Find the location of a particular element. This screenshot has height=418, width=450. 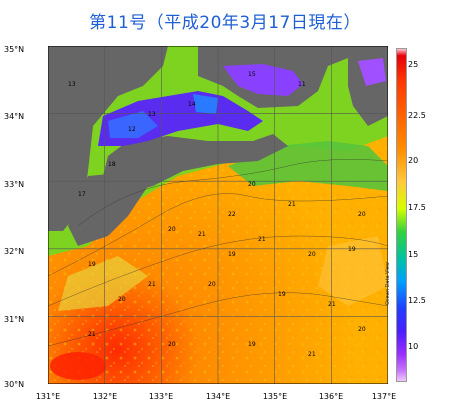

contour-label: 14 is located at coordinates (192, 104).